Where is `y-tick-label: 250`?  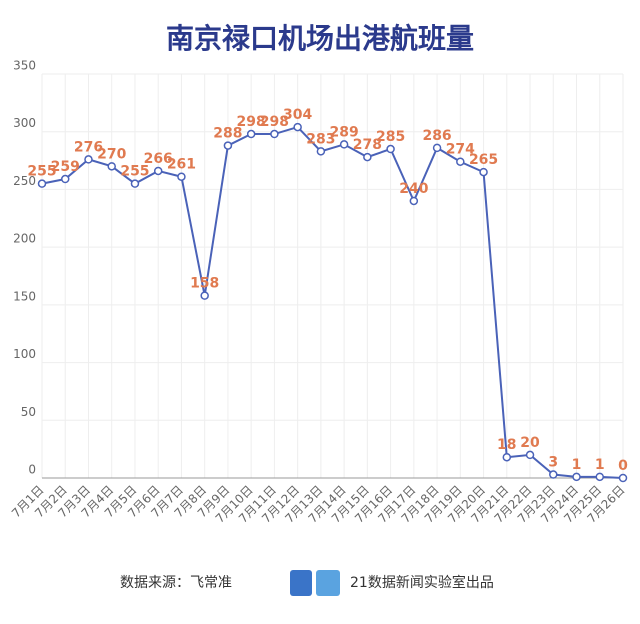 y-tick-label: 250 is located at coordinates (24, 181).